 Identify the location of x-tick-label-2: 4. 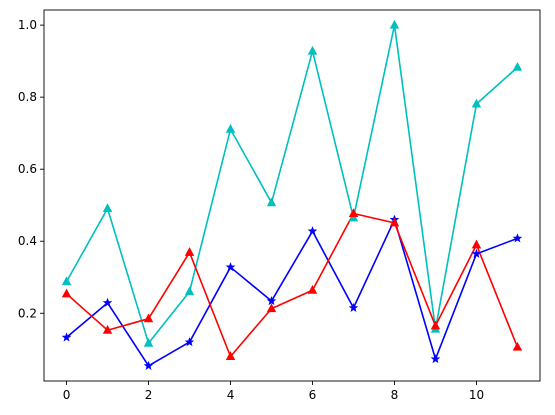
(231, 395).